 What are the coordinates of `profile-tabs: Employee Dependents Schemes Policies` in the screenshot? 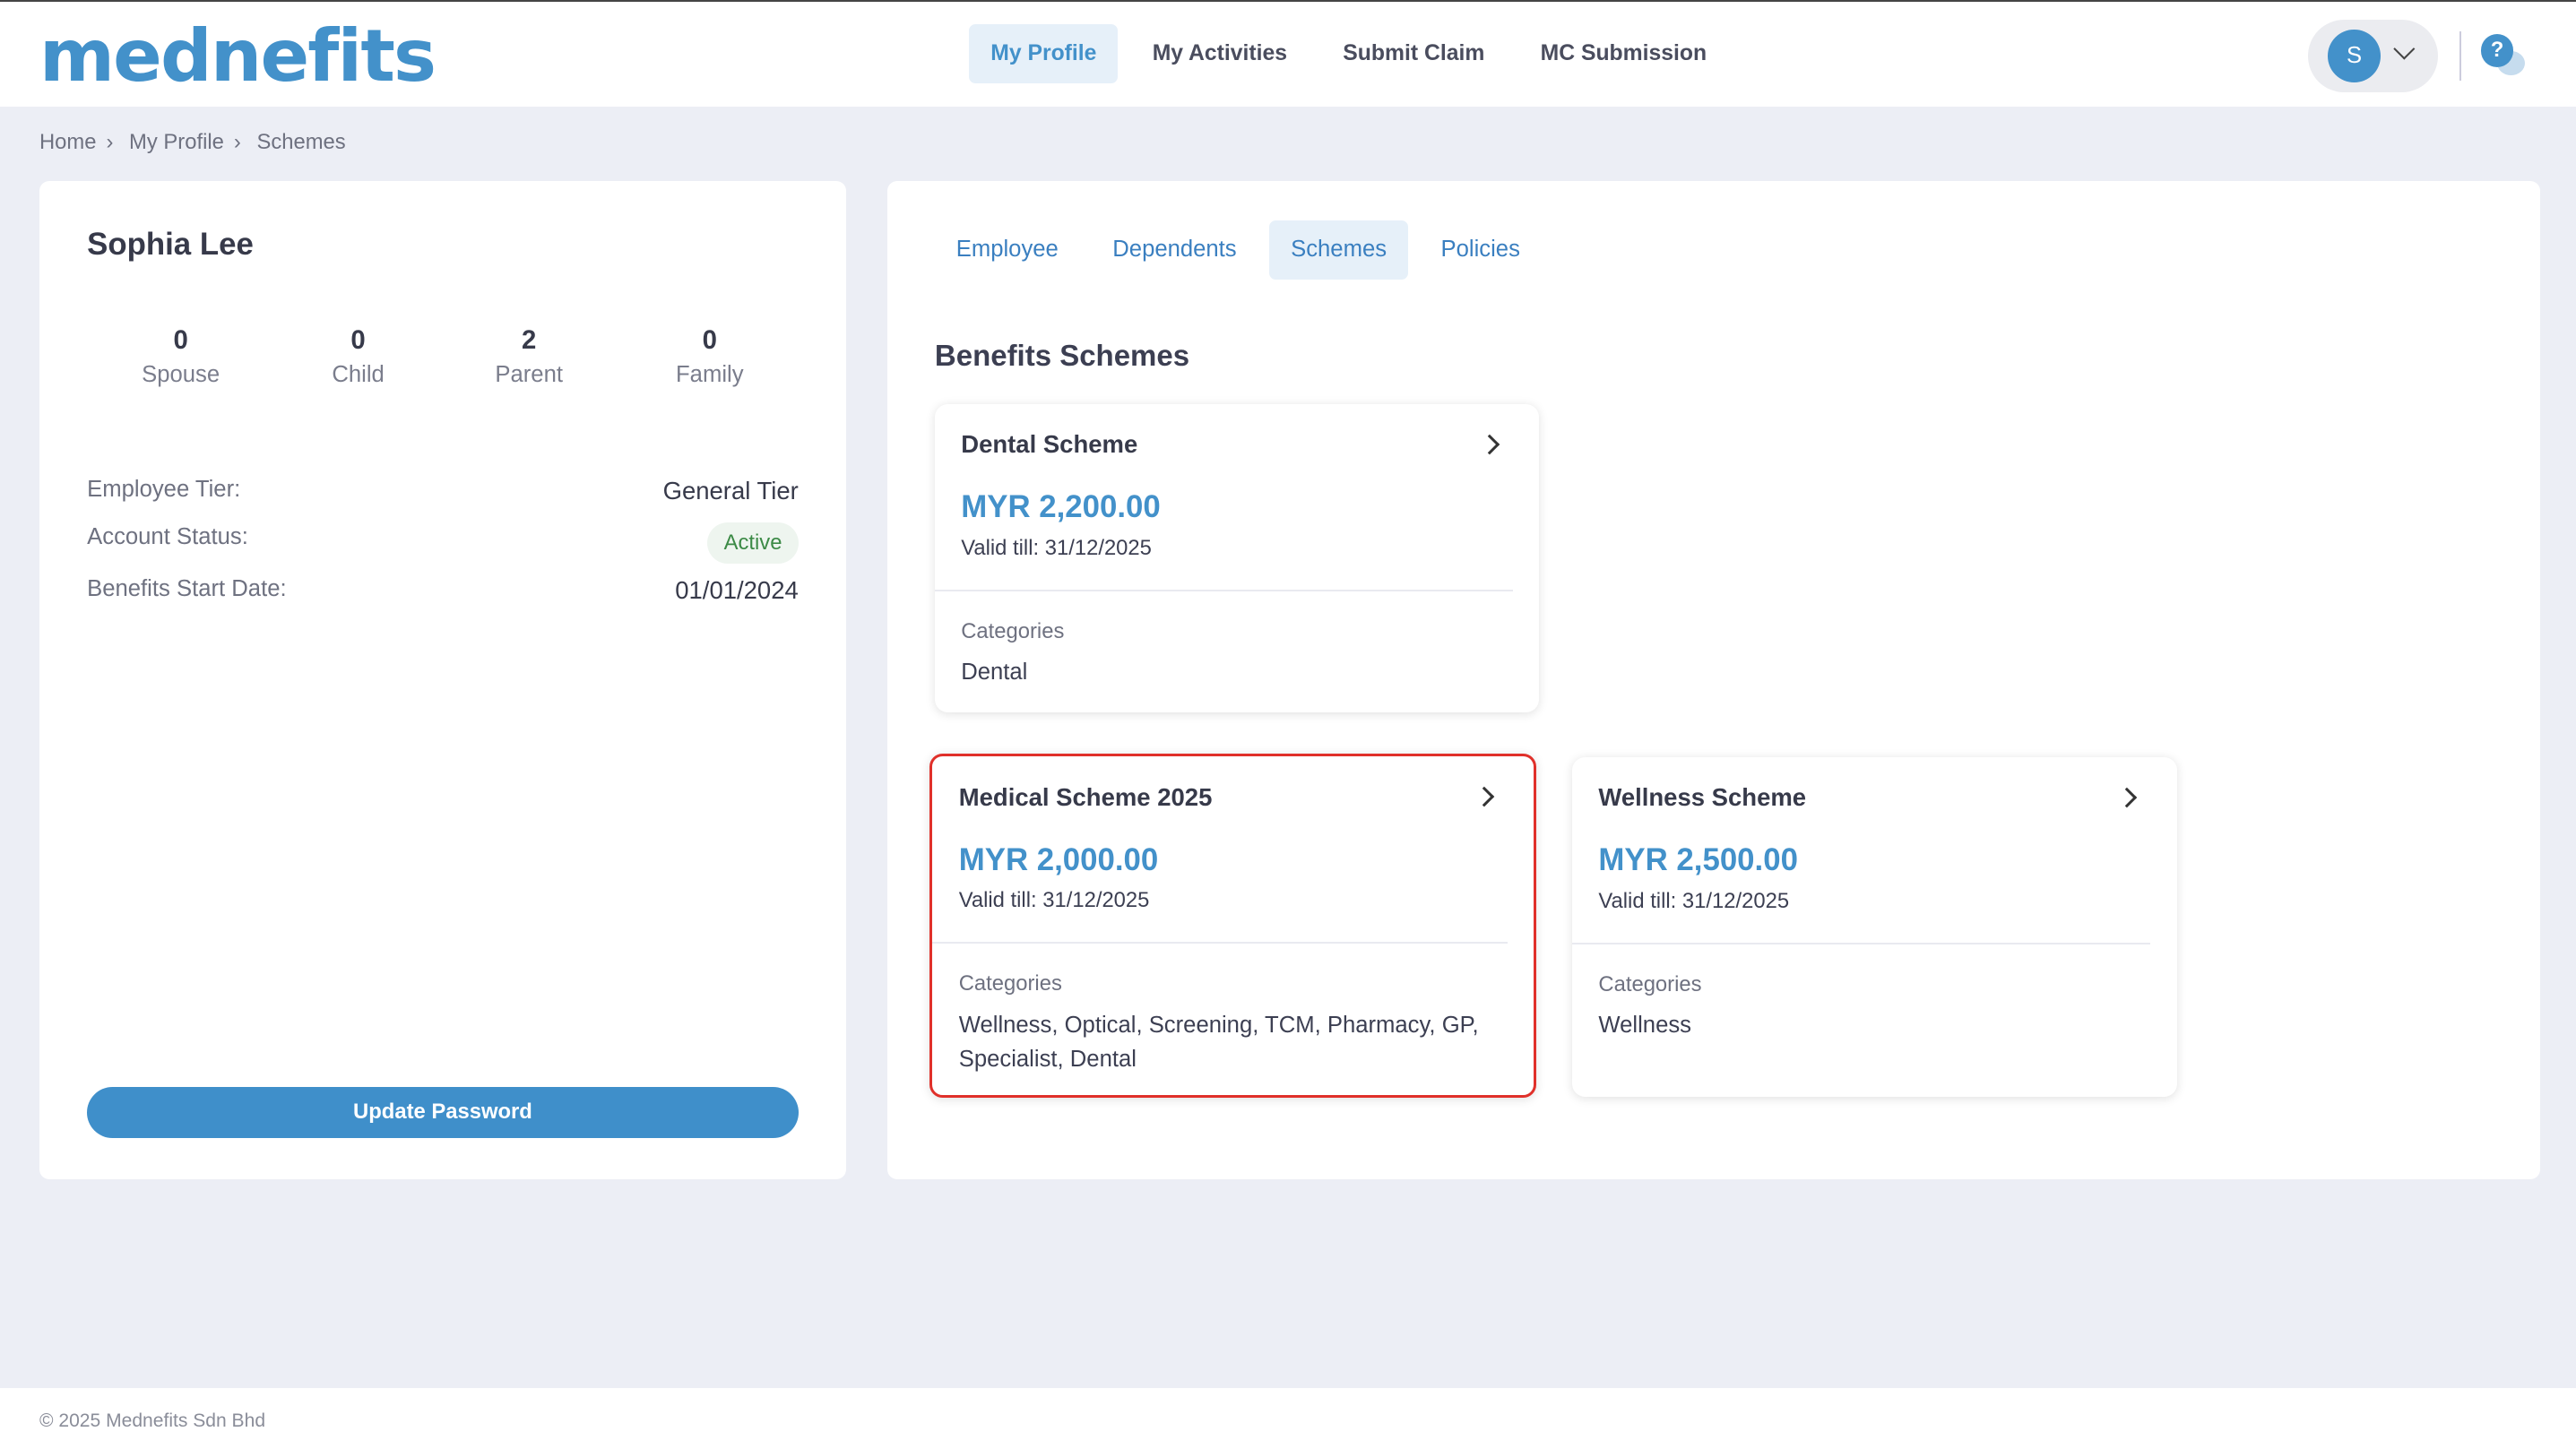 It's located at (1244, 250).